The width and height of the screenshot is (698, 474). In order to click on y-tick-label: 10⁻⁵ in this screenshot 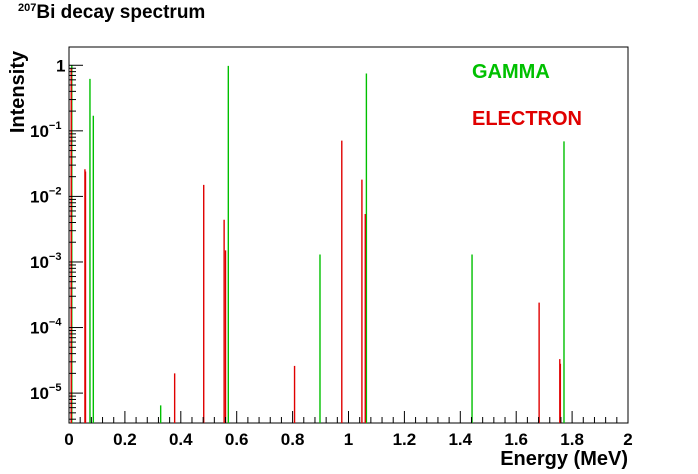, I will do `click(45, 392)`.